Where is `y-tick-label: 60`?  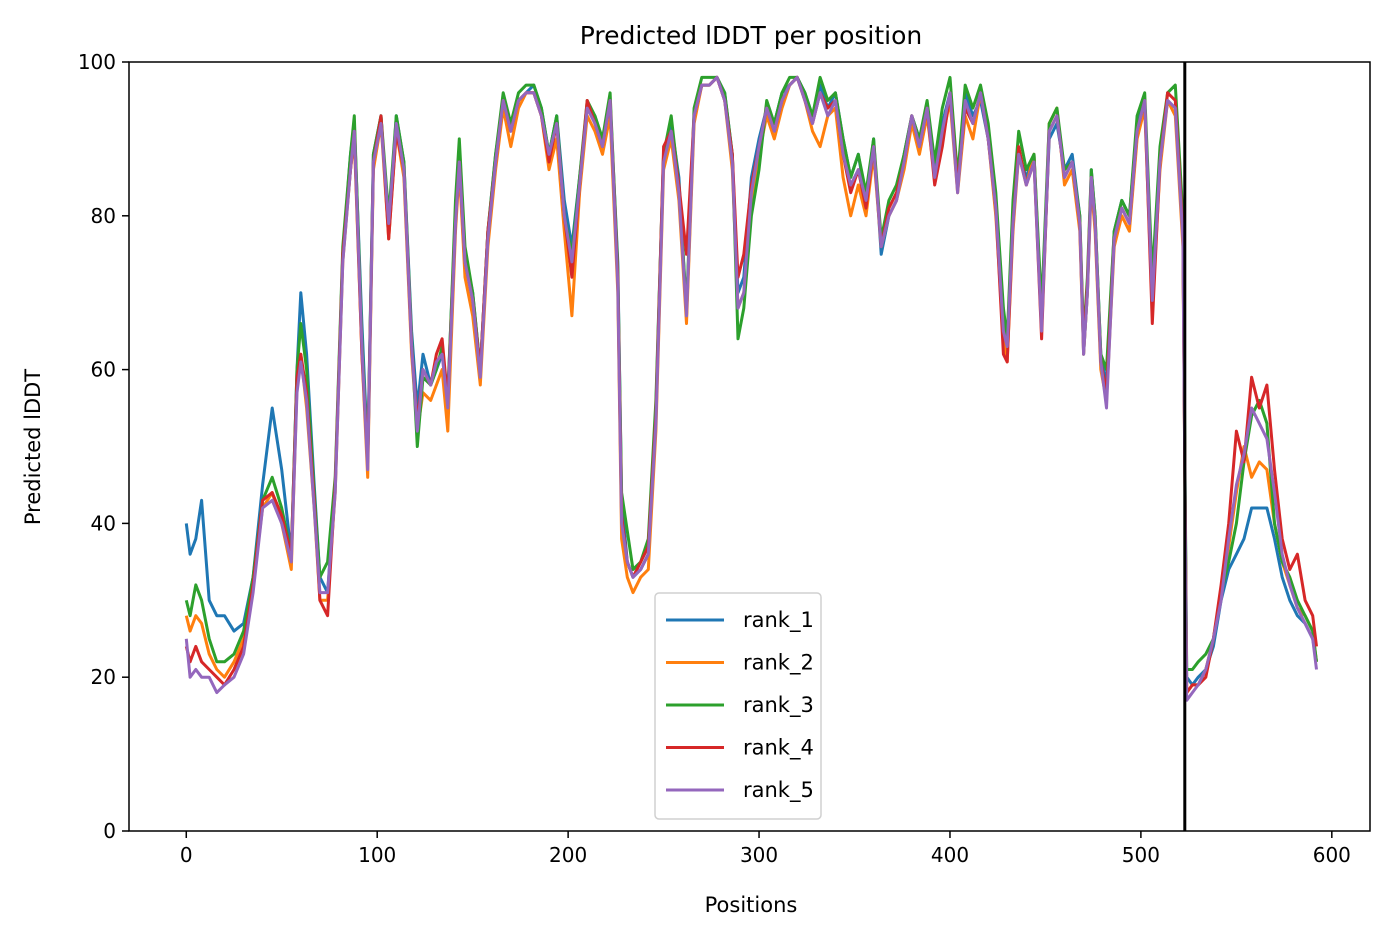 y-tick-label: 60 is located at coordinates (103, 370).